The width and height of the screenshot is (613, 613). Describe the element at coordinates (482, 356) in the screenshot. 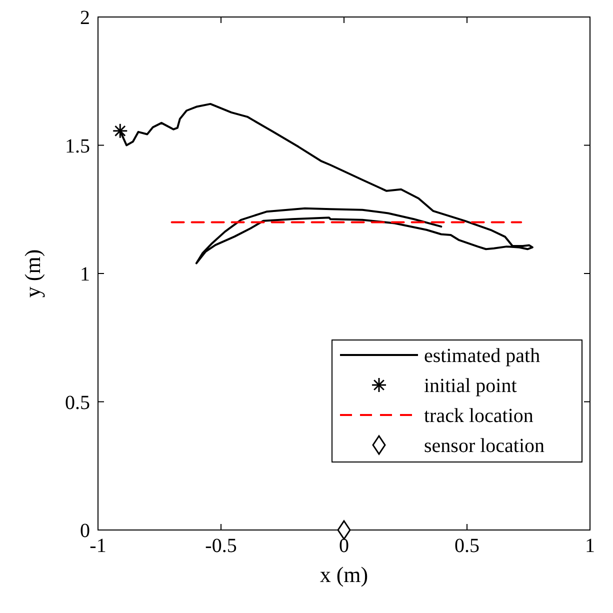

I see `legend-label: estimated path` at that location.